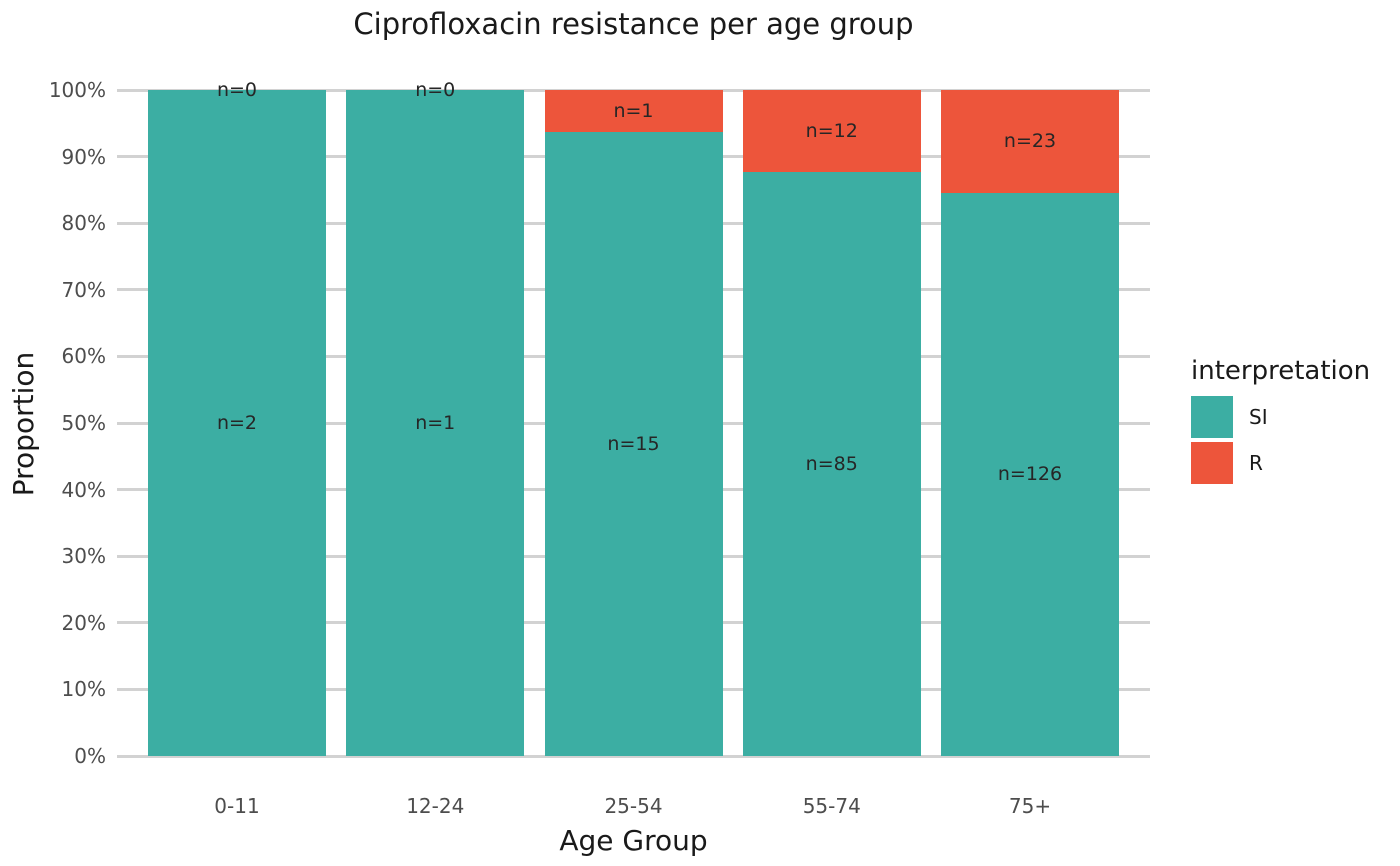 Image resolution: width=1400 pixels, height=866 pixels. What do you see at coordinates (77, 90) in the screenshot?
I see `y-tick-label: 100%` at bounding box center [77, 90].